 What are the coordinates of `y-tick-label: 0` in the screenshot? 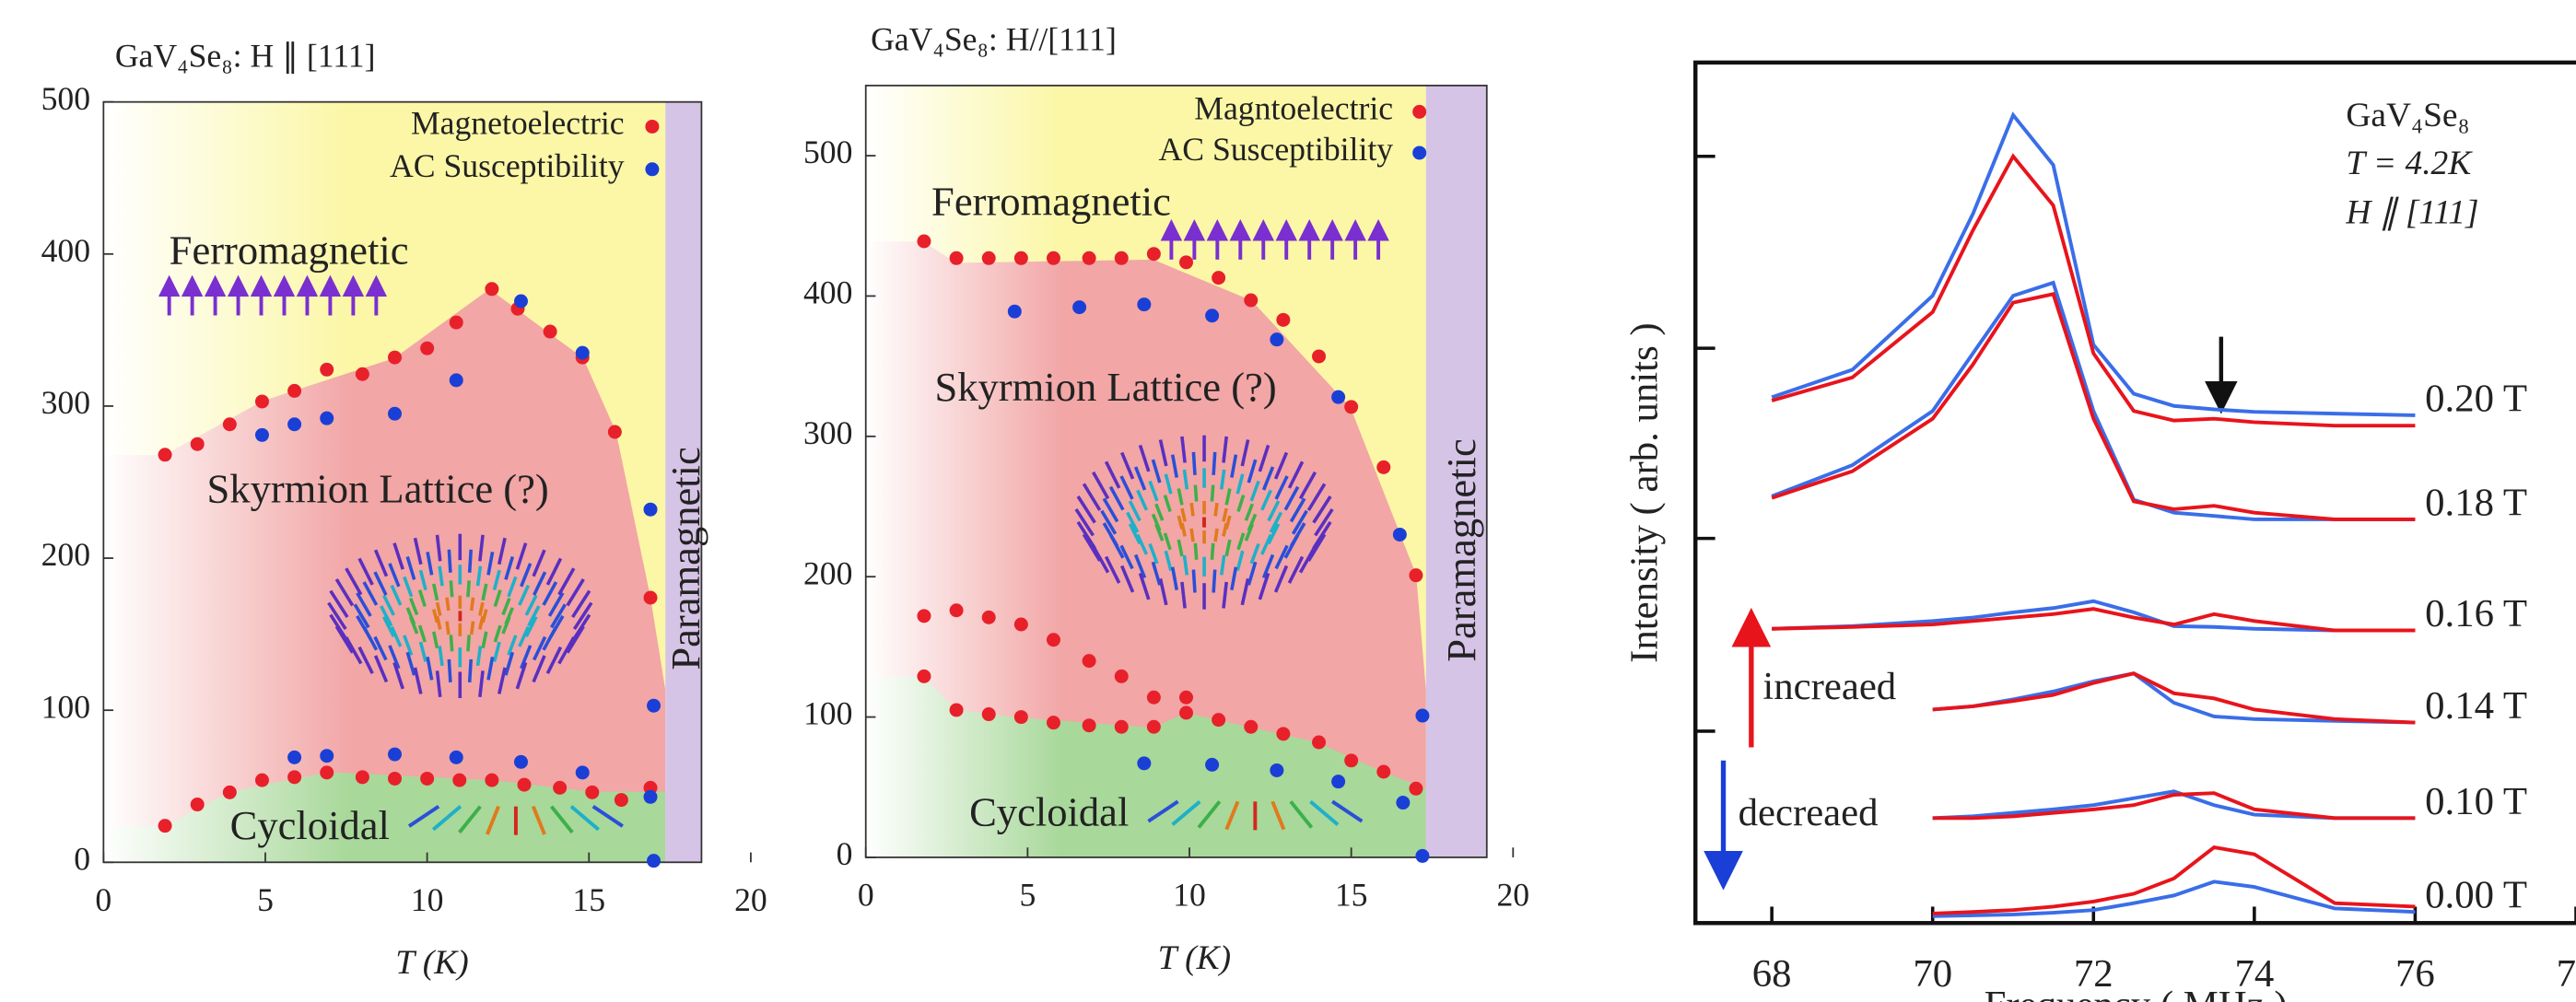 It's located at (82, 858).